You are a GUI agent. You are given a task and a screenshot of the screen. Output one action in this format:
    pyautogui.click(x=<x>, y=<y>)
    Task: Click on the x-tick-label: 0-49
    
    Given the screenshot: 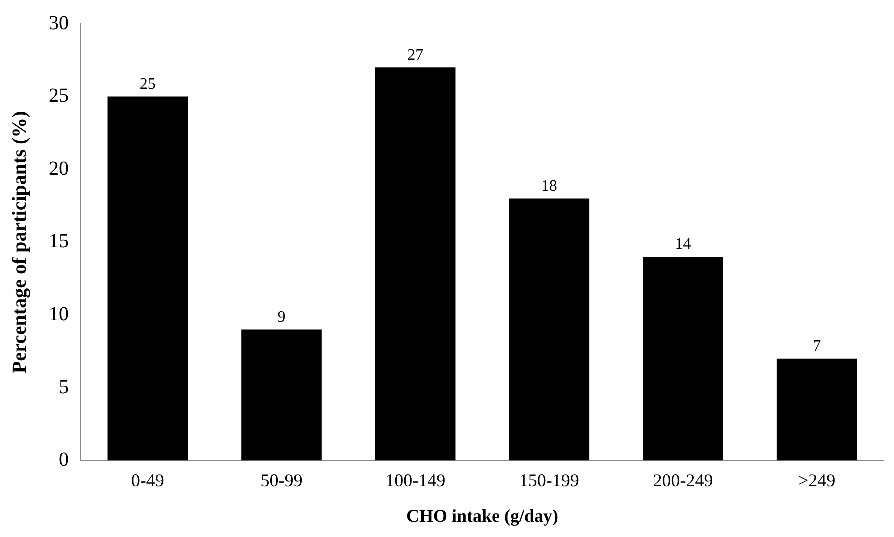 What is the action you would take?
    pyautogui.click(x=147, y=480)
    